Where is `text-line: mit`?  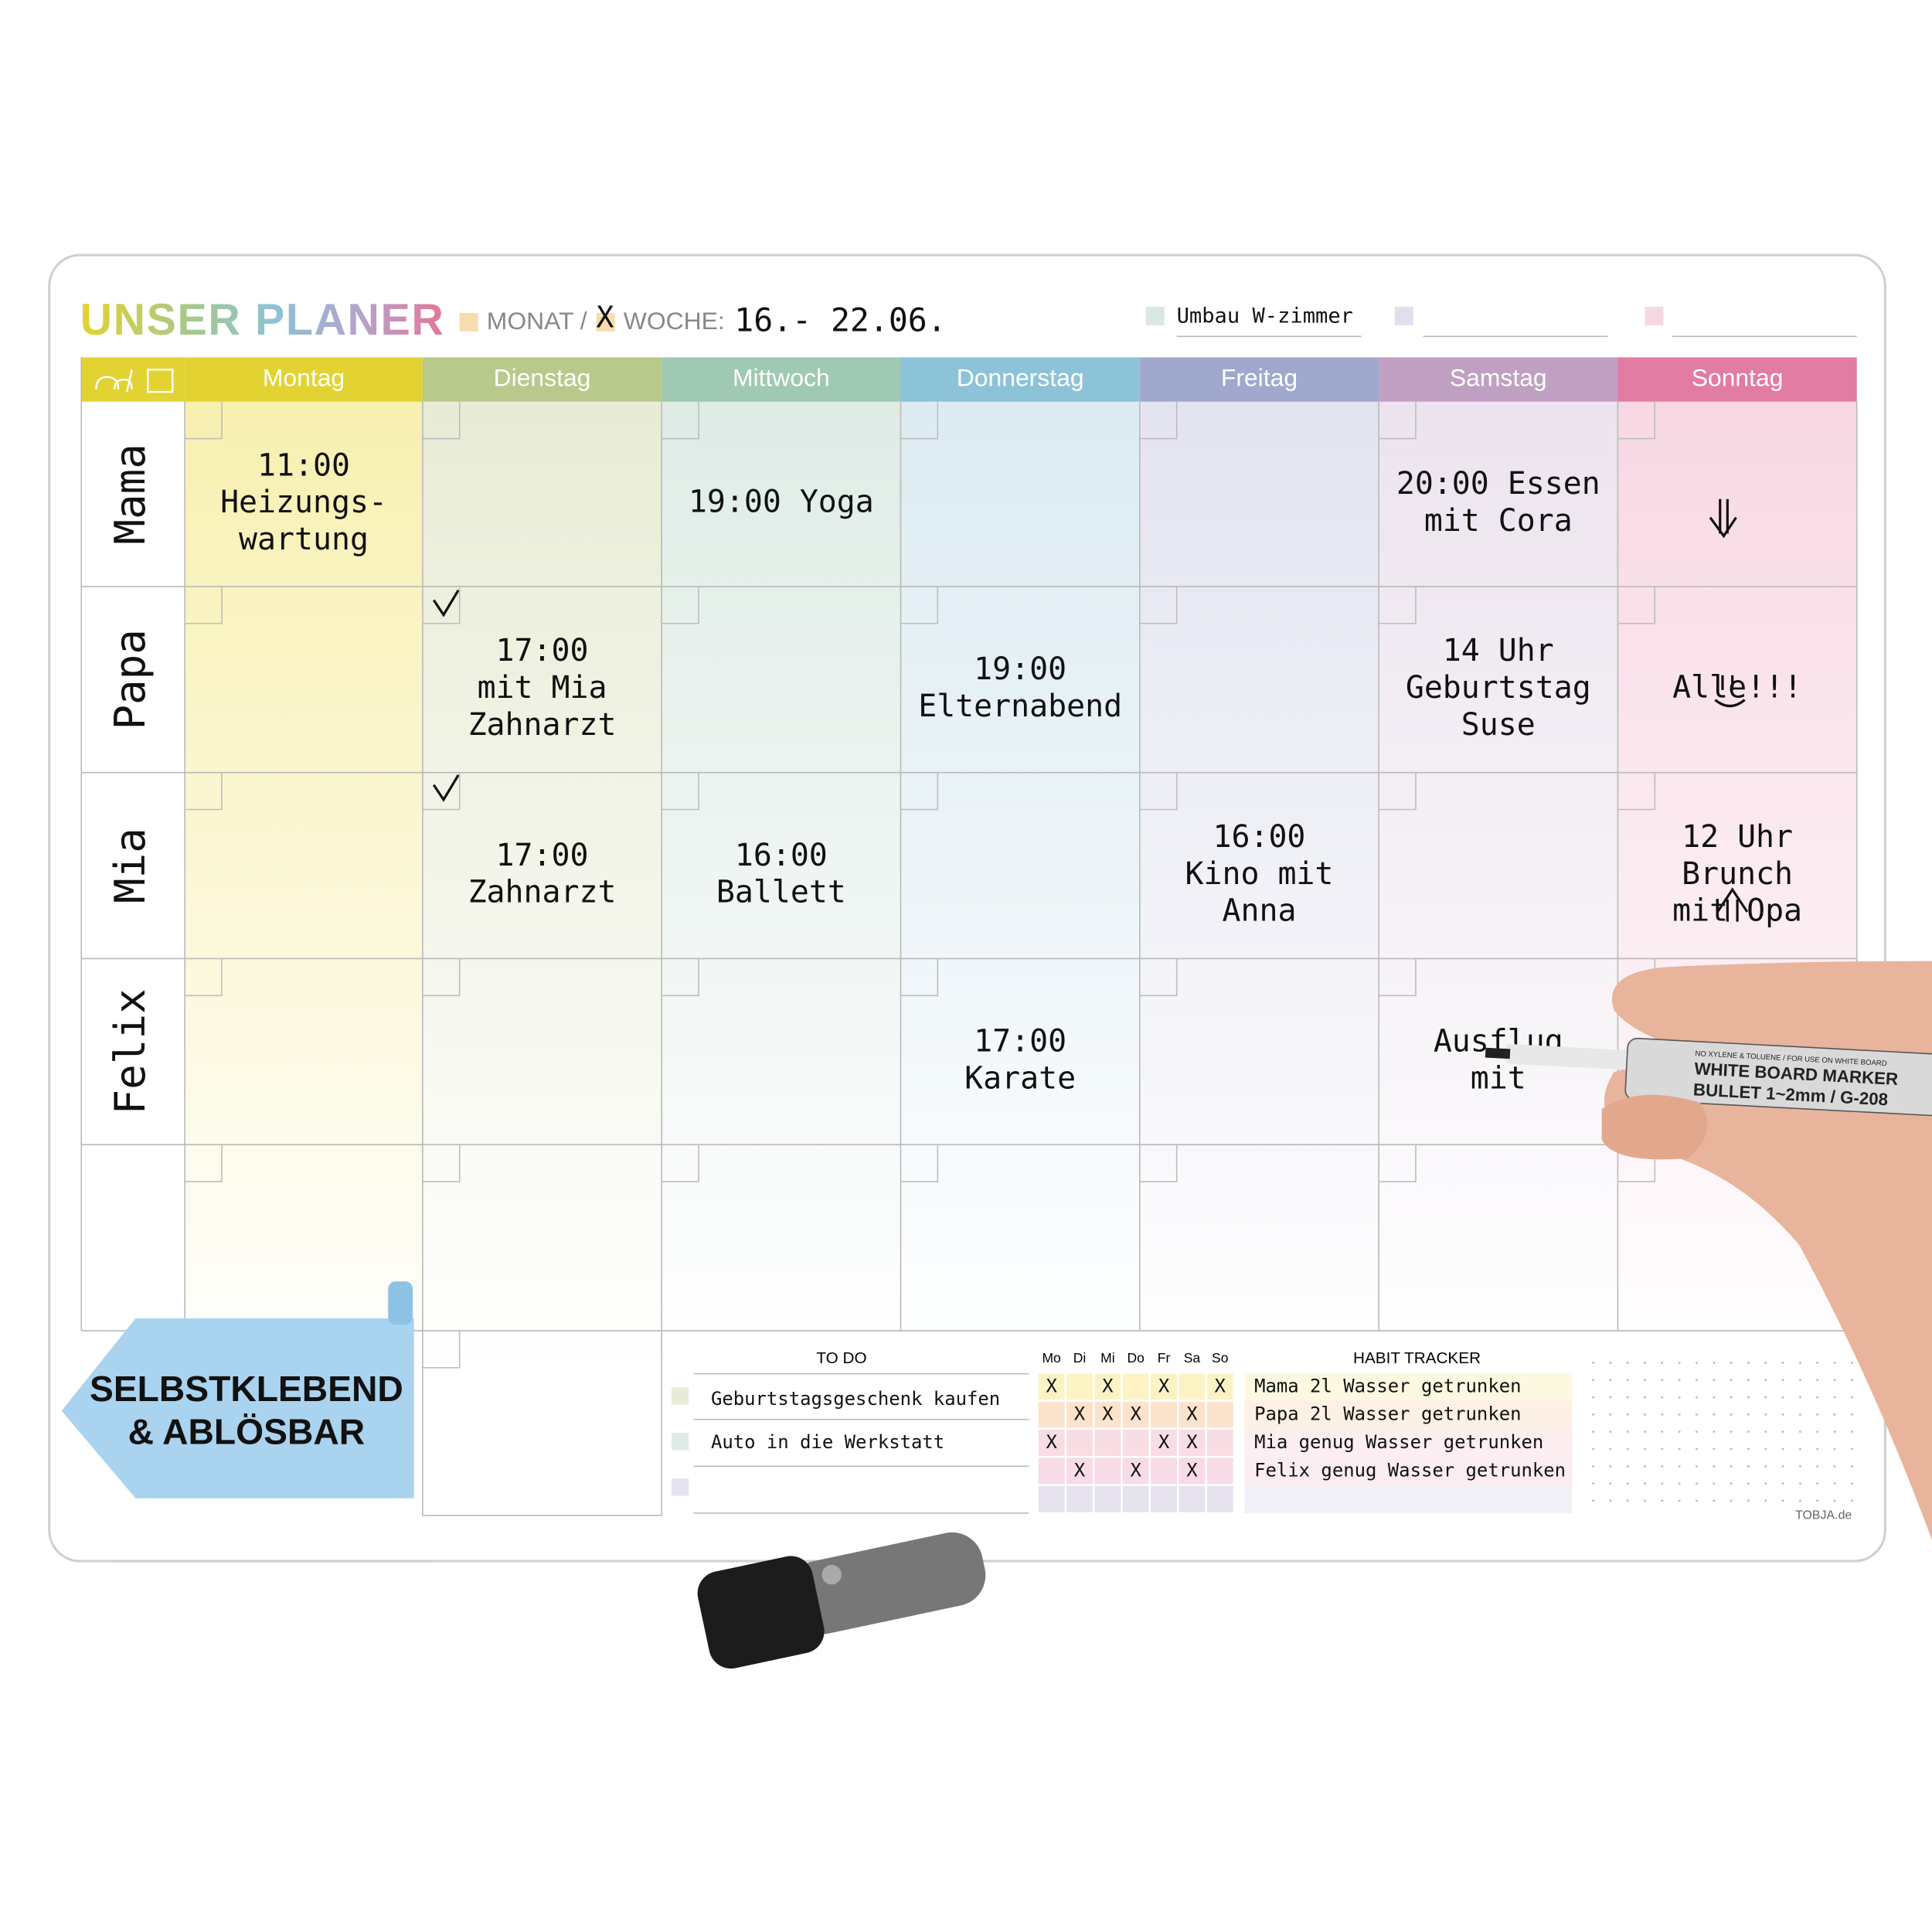 text-line: mit is located at coordinates (1498, 1078).